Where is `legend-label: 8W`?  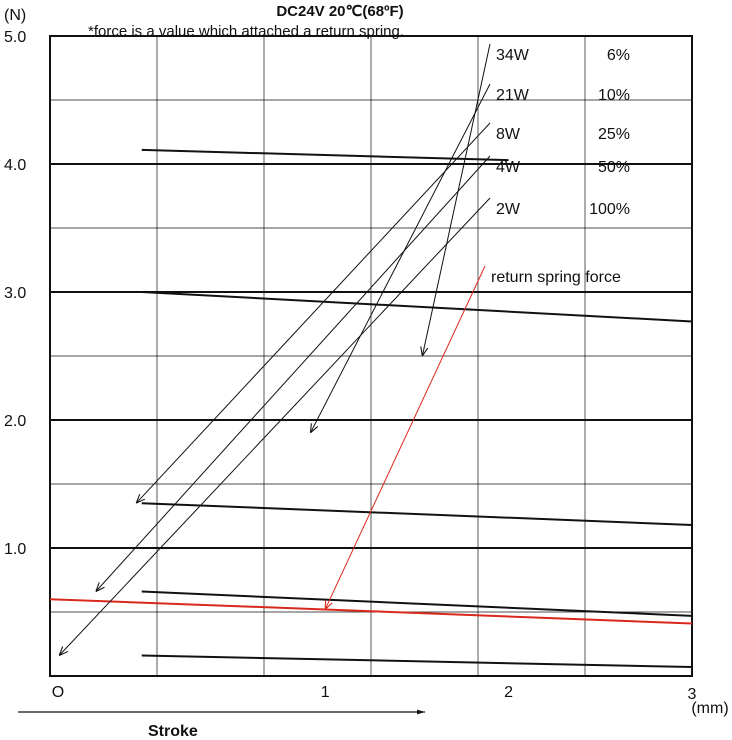 legend-label: 8W is located at coordinates (508, 134).